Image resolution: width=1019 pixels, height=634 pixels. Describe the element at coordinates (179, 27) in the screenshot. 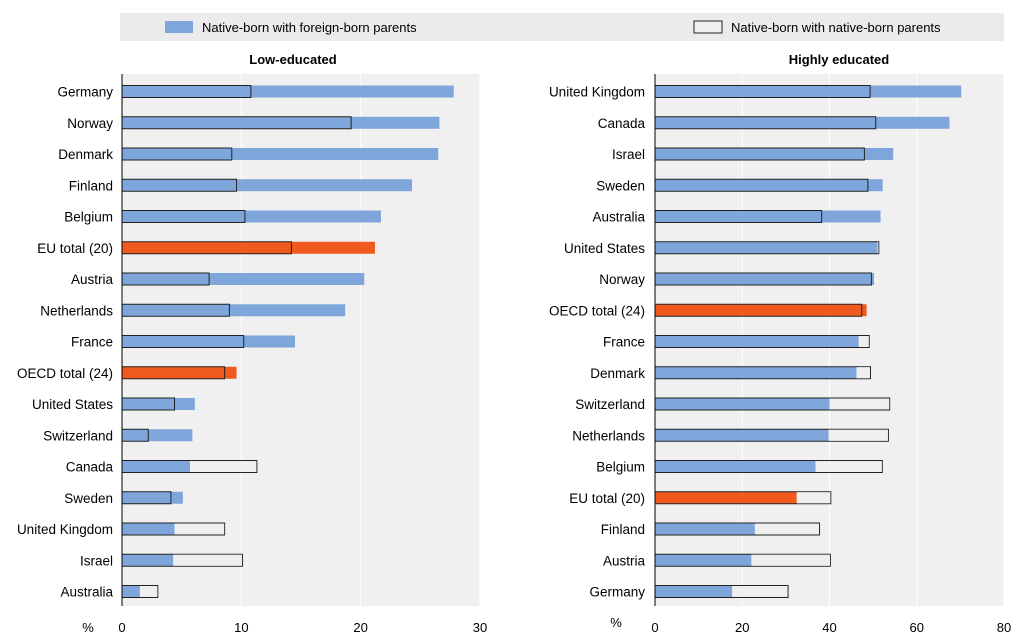

I see `legend-swatch-foreign` at that location.